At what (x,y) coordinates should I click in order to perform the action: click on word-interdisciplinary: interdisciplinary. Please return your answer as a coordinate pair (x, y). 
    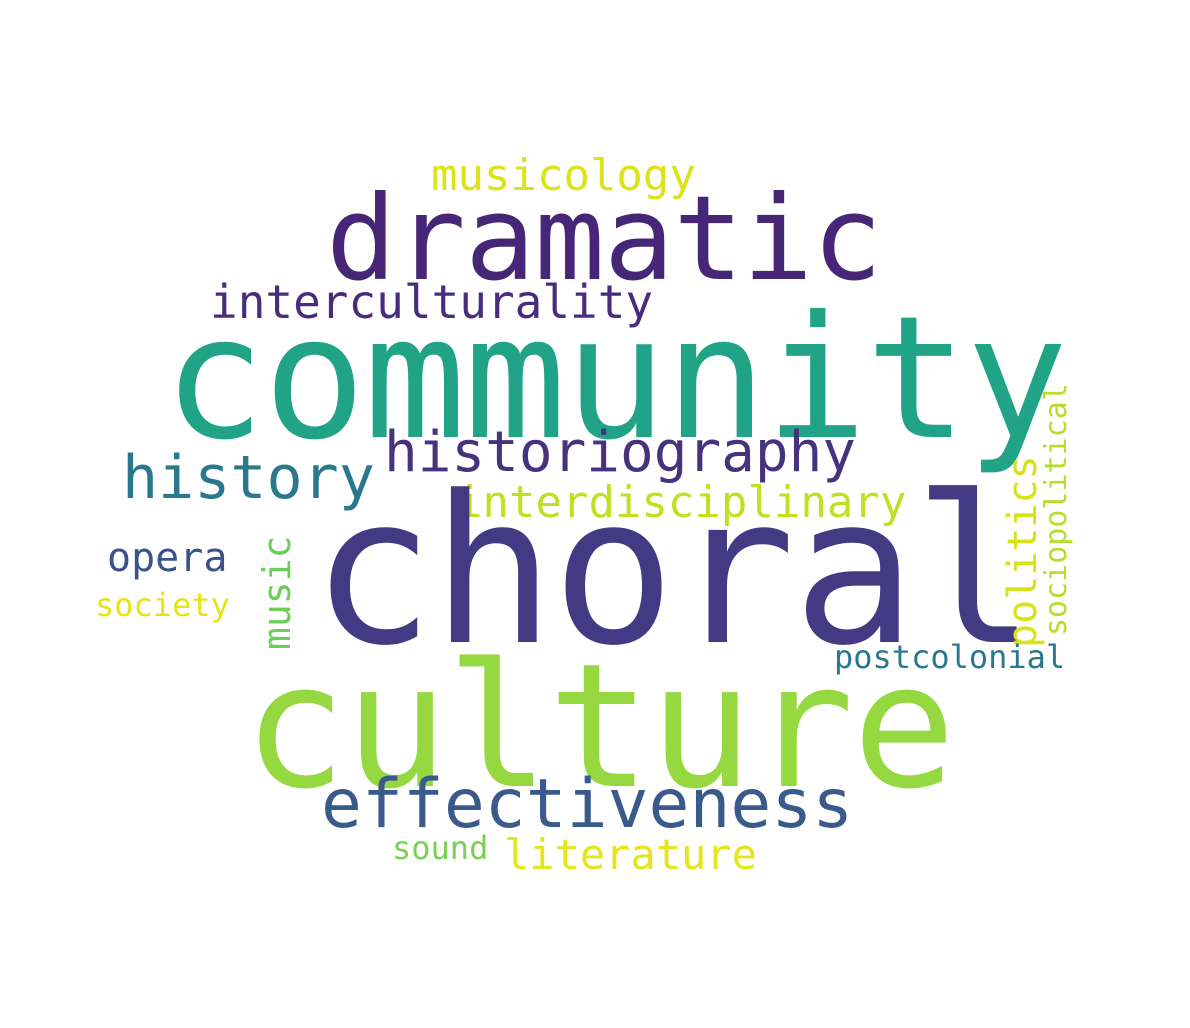
    Looking at the image, I should click on (681, 502).